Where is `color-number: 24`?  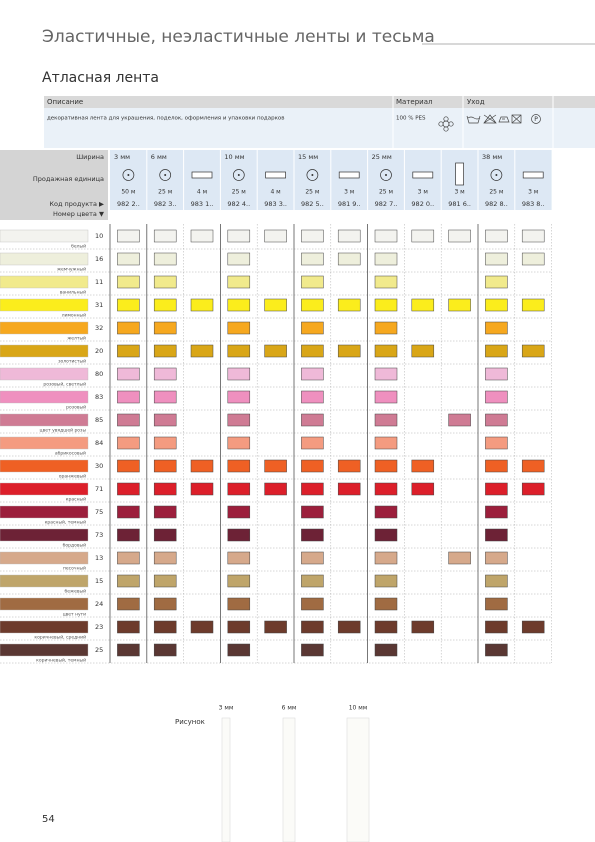 color-number: 24 is located at coordinates (99, 604).